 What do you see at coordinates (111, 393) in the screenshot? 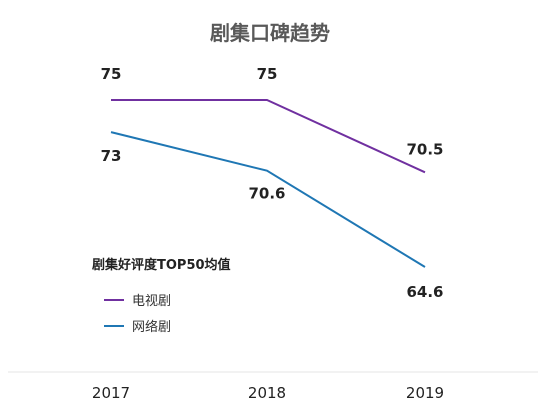
I see `x-tick-label: 2017` at bounding box center [111, 393].